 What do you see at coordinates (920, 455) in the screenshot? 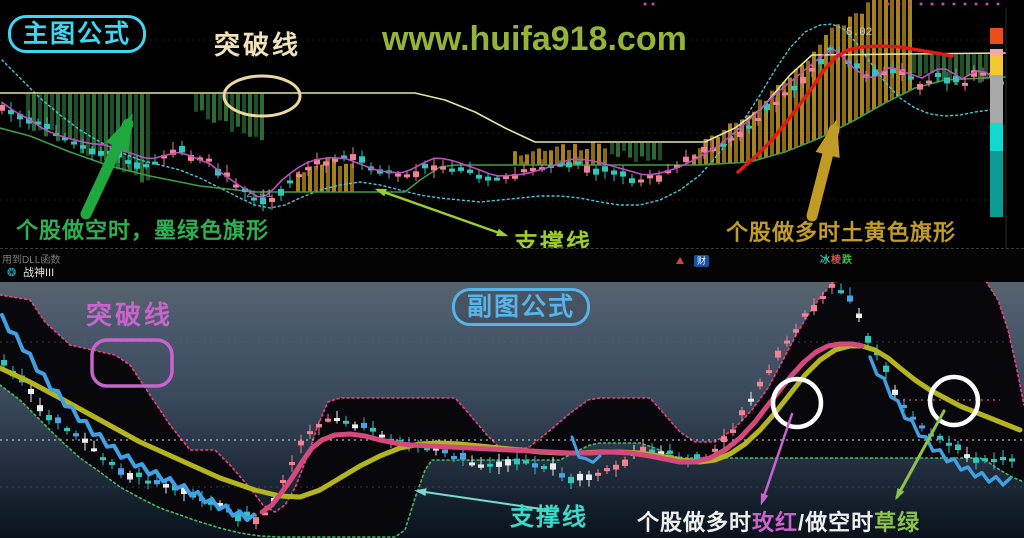
I see `green-note-arrow` at bounding box center [920, 455].